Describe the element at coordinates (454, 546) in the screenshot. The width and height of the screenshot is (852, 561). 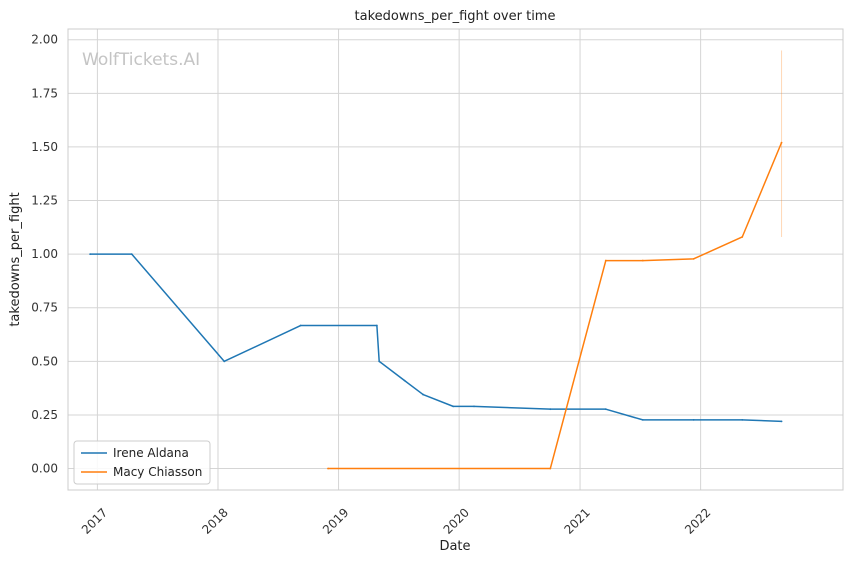
I see `x-axis-title: Date` at that location.